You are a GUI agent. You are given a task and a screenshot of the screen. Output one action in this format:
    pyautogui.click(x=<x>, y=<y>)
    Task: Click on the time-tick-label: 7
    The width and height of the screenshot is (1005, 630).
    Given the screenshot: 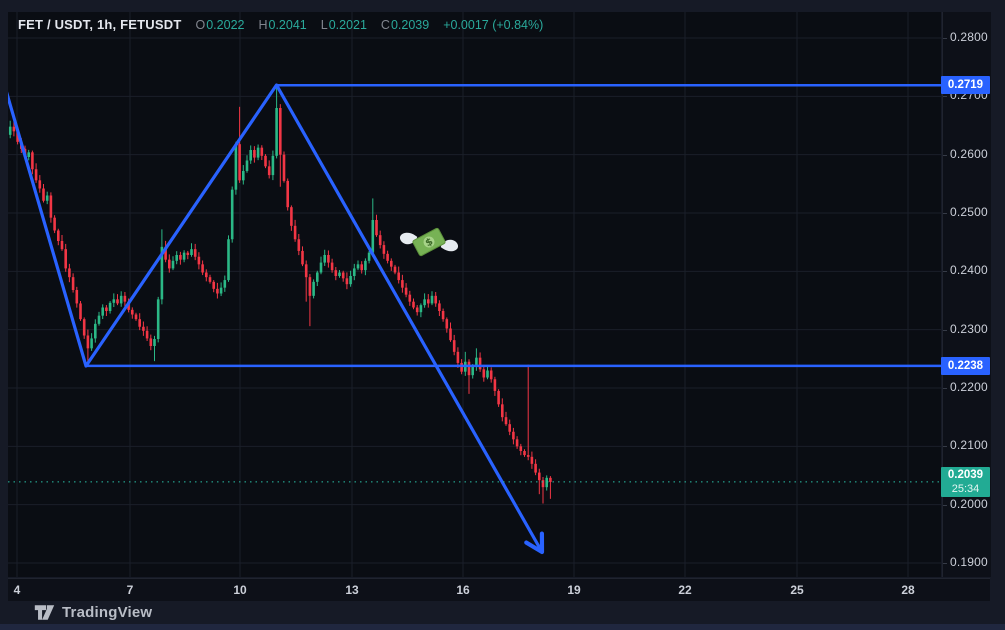 What is the action you would take?
    pyautogui.click(x=130, y=590)
    